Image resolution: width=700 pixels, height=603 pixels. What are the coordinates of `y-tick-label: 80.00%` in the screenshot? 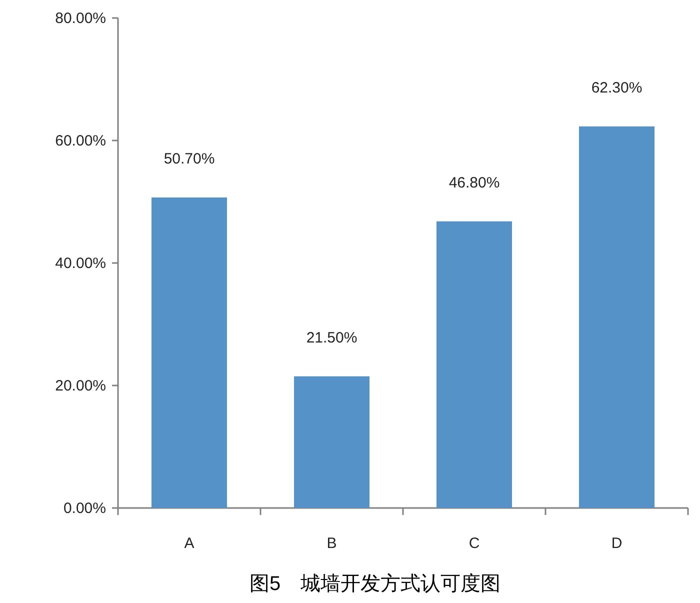 It's located at (80, 18).